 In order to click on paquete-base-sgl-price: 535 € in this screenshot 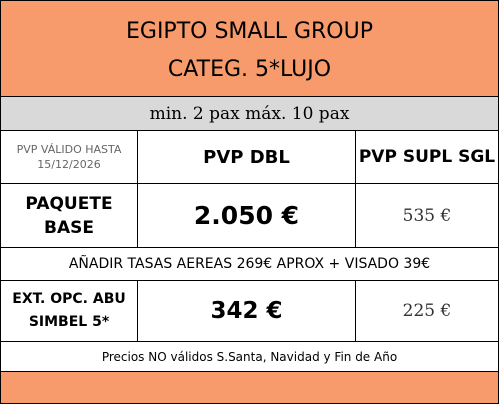, I will do `click(427, 215)`.